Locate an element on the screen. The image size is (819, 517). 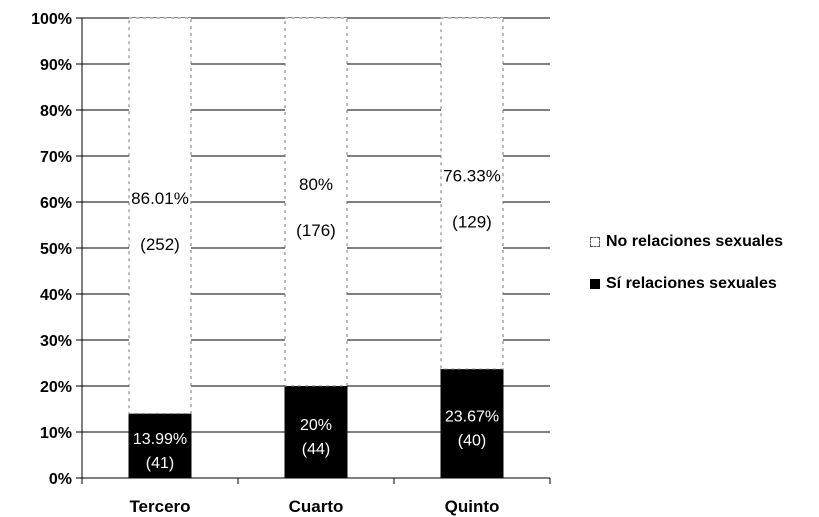
y-tick-label: 80% is located at coordinates (56, 111).